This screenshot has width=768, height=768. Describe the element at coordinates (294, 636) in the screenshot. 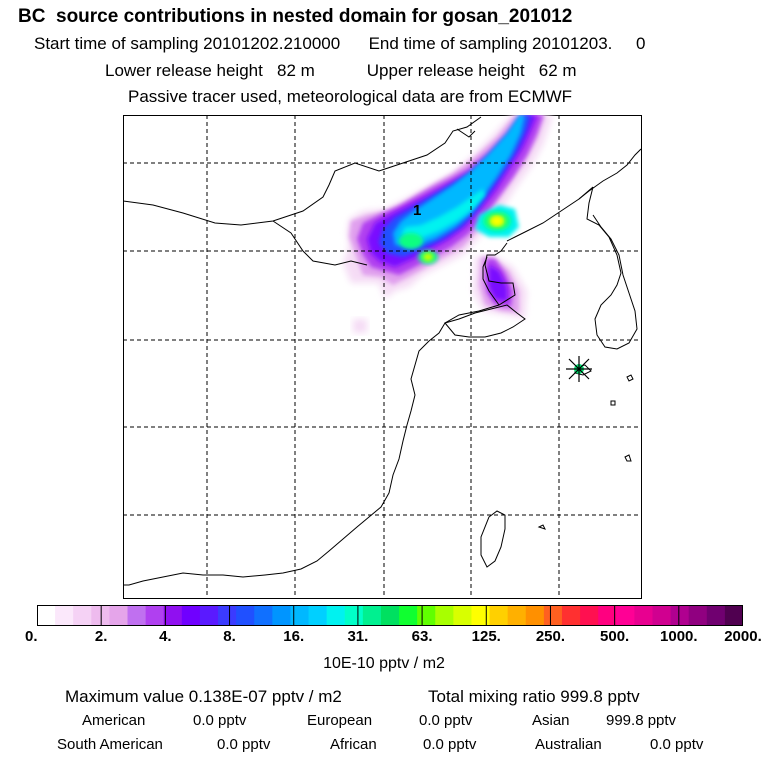

I see `colorbar-tick-label: 16.` at that location.